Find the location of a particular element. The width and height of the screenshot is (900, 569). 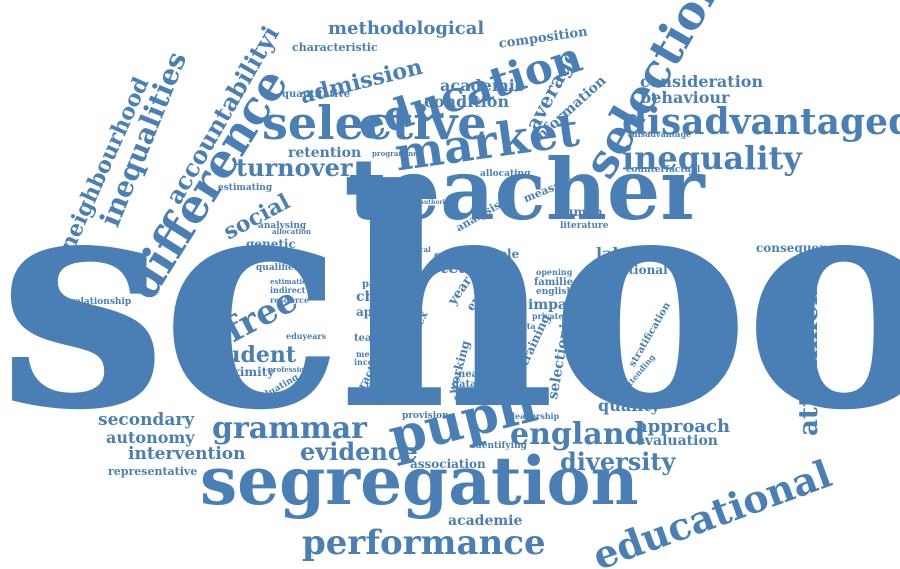

word-estimating: estimating is located at coordinates (245, 188).